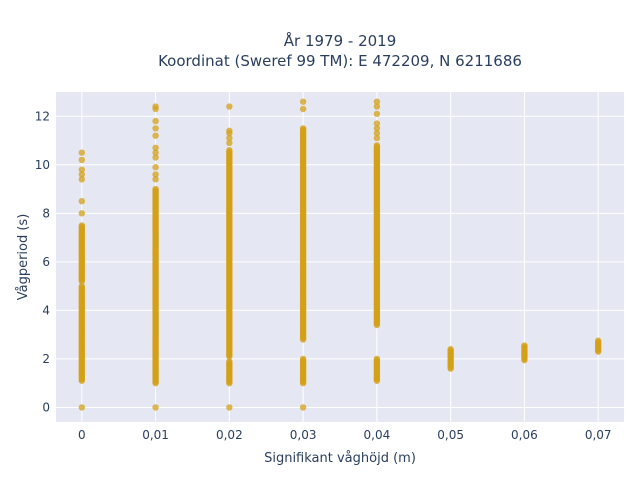 Image resolution: width=640 pixels, height=480 pixels. What do you see at coordinates (23, 257) in the screenshot?
I see `y-axis-title: Vågperiod (s)` at bounding box center [23, 257].